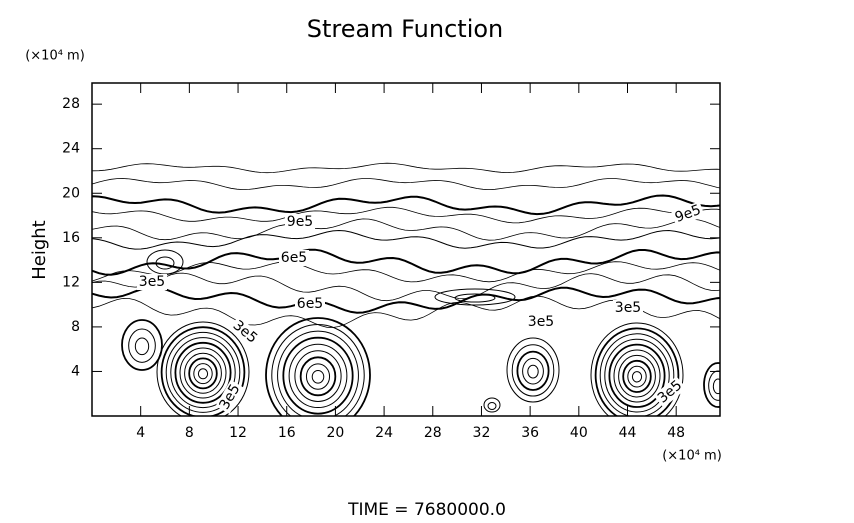  Describe the element at coordinates (405, 29) in the screenshot. I see `chart-title: Stream Function` at that location.